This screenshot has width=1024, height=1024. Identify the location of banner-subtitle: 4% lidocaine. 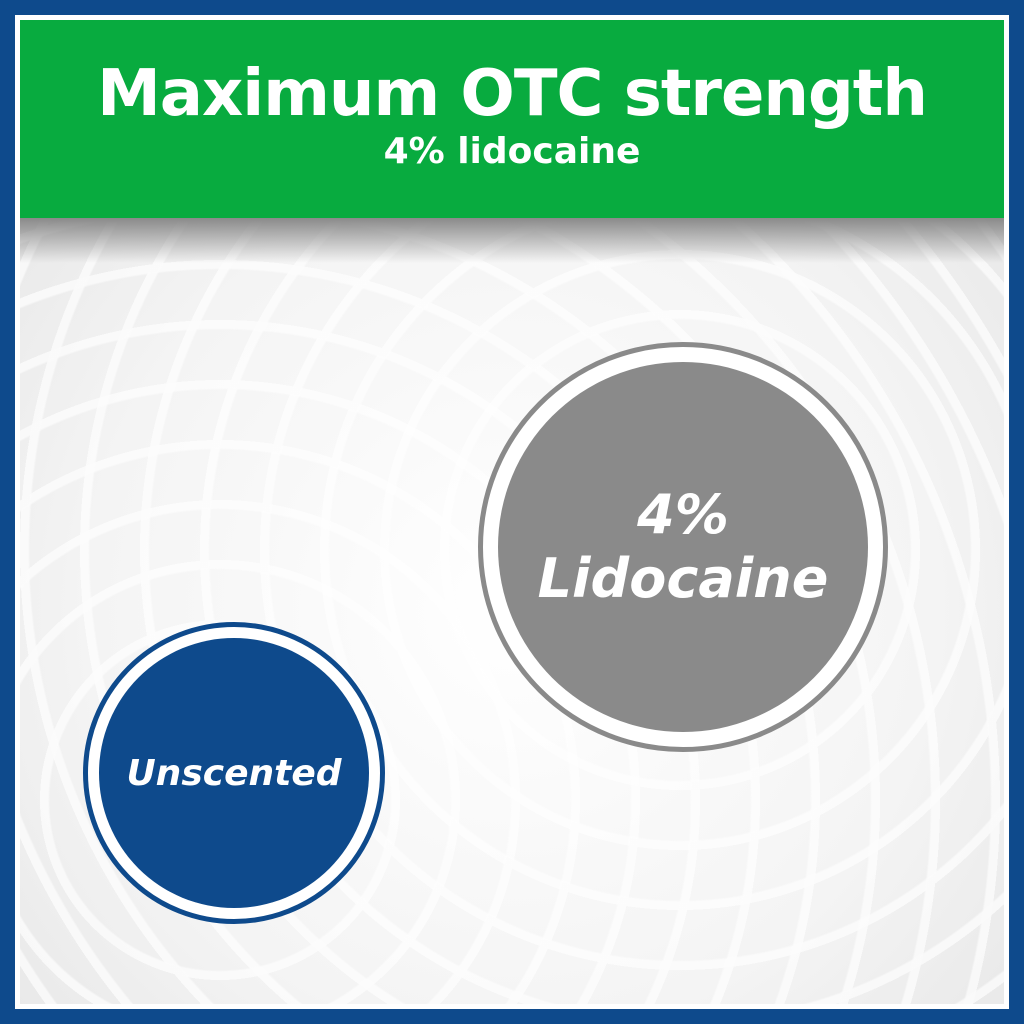
(512, 151).